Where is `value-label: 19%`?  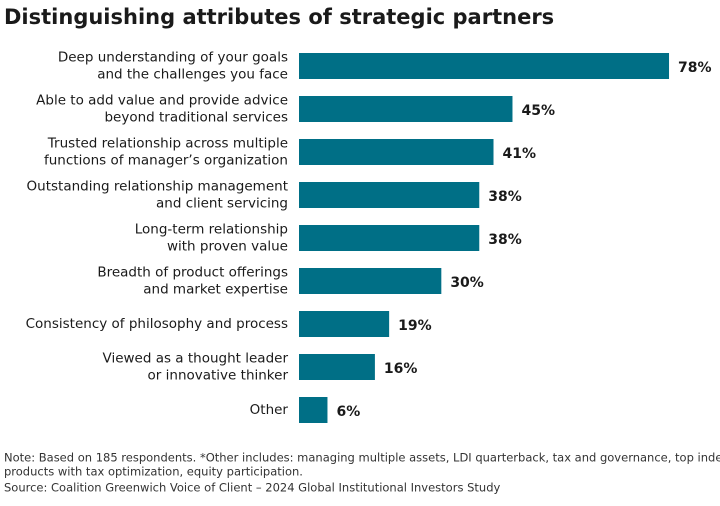 value-label: 19% is located at coordinates (415, 326).